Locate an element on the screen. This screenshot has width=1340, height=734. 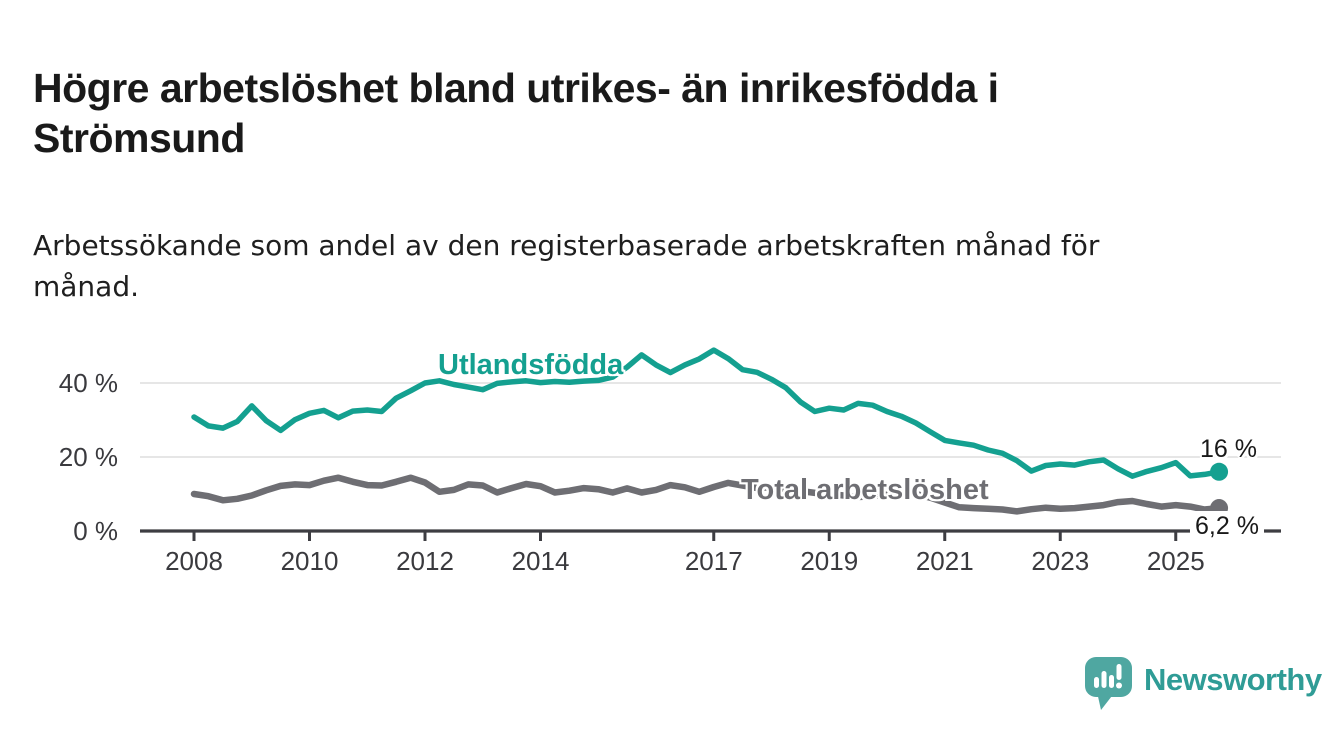
x-tick-label: 2021 is located at coordinates (944, 561).